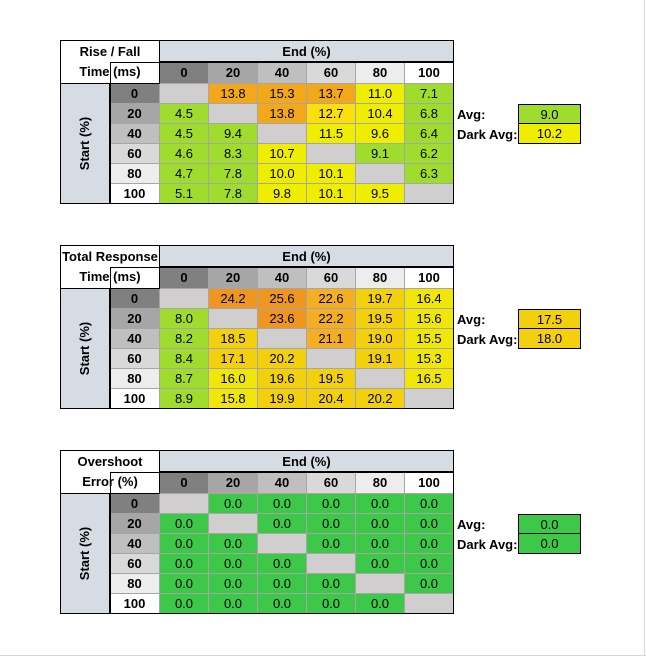 The height and width of the screenshot is (656, 646). Describe the element at coordinates (549, 544) in the screenshot. I see `dark-avg-value: 0.0` at that location.